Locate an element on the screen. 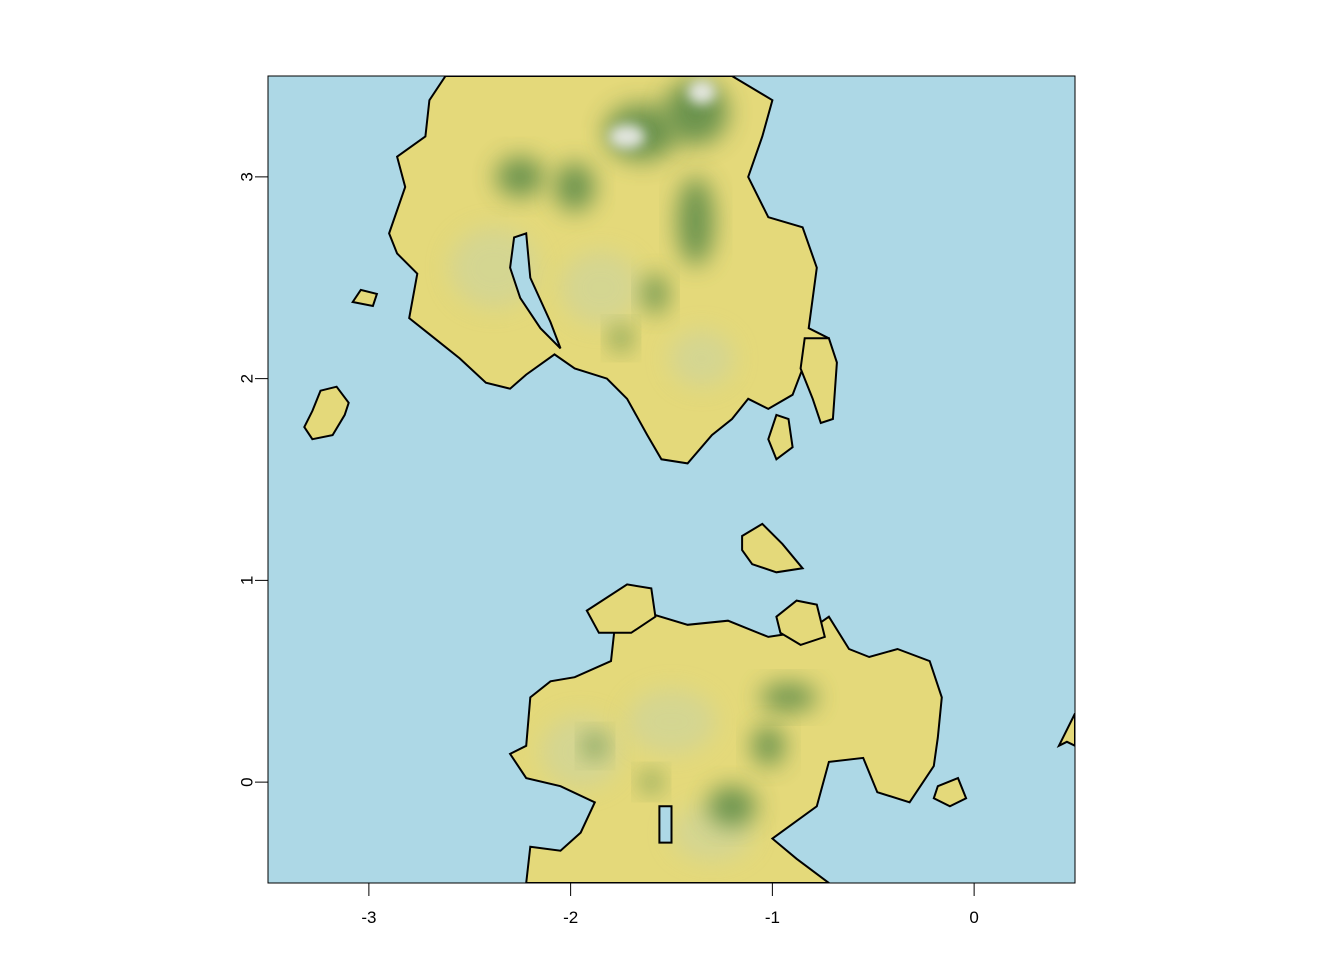 This screenshot has width=1344, height=960. east-islet-north is located at coordinates (818, 380).